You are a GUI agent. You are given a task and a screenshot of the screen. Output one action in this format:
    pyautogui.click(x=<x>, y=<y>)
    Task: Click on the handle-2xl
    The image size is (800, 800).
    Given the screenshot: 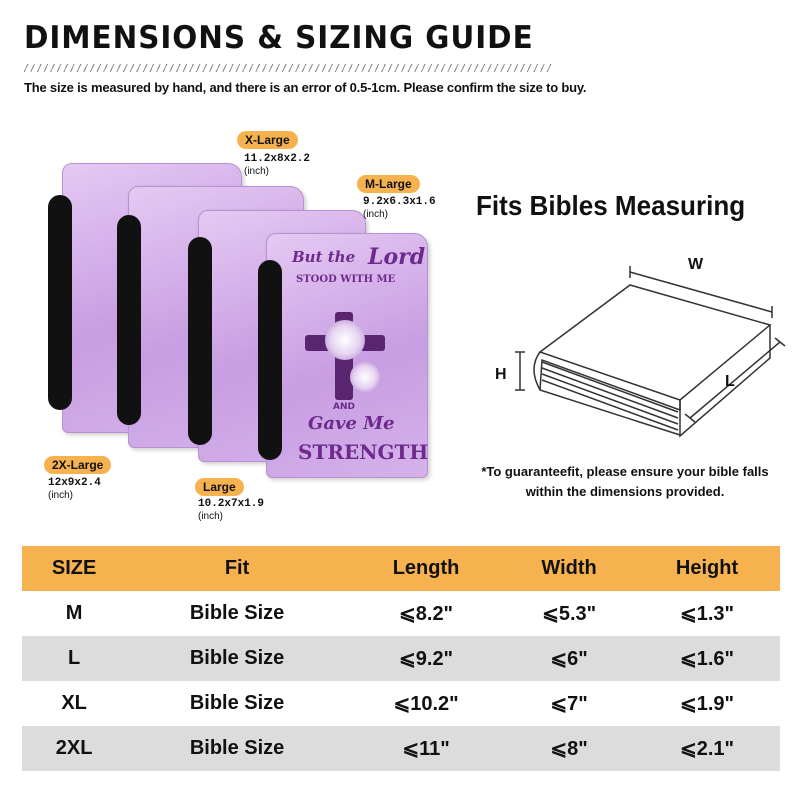 What is the action you would take?
    pyautogui.click(x=60, y=302)
    